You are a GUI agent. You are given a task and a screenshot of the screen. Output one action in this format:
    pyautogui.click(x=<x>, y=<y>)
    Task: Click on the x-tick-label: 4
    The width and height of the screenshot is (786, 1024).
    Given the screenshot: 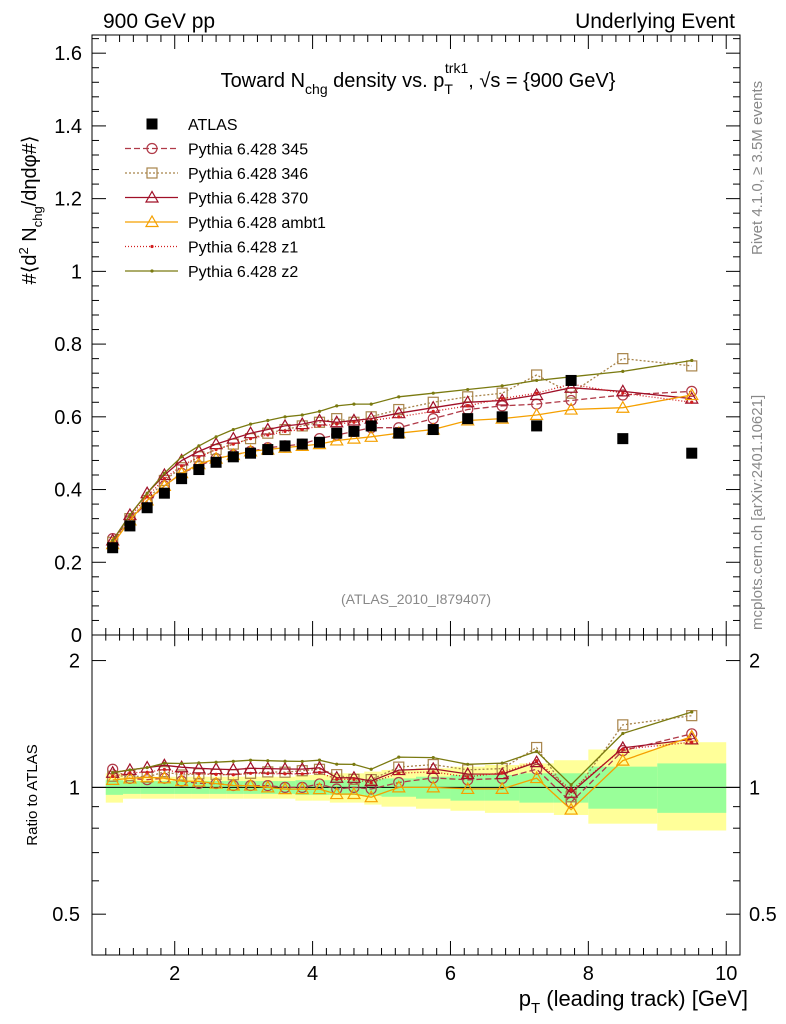 What is the action you would take?
    pyautogui.click(x=312, y=974)
    